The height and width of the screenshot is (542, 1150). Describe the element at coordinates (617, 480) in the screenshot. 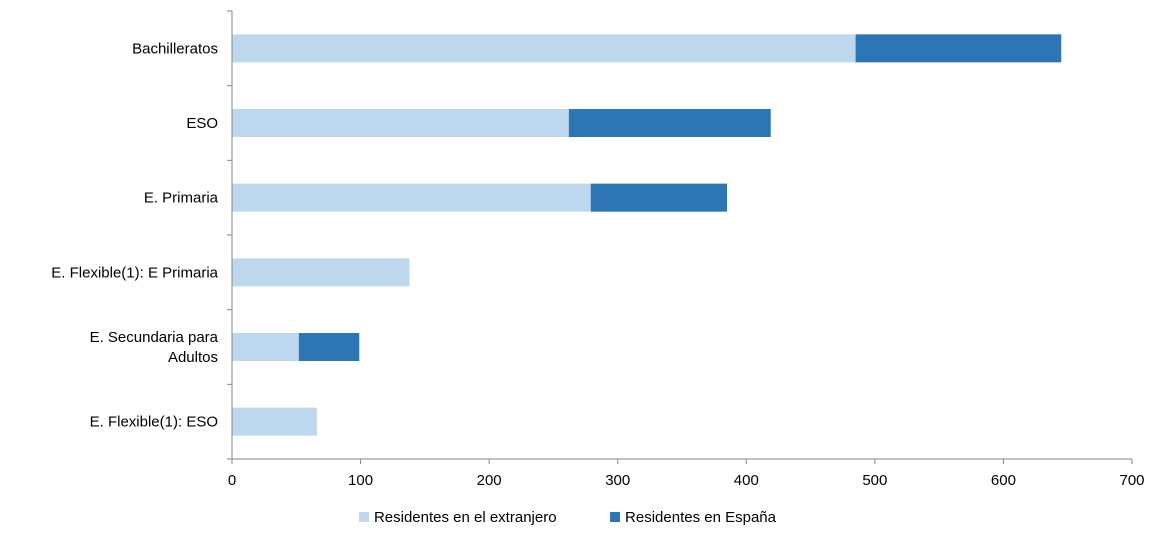

I see `x-tick-label: 300` at that location.